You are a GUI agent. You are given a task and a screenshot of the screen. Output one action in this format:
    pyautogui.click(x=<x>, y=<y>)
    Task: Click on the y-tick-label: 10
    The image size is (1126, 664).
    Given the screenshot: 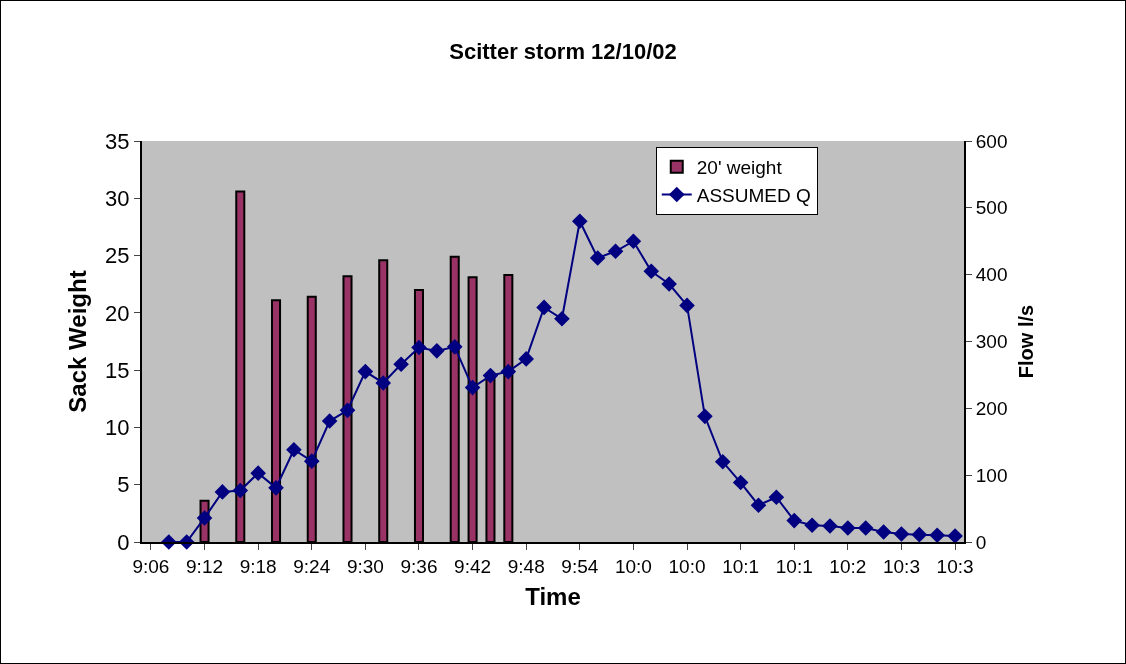 What is the action you would take?
    pyautogui.click(x=117, y=428)
    